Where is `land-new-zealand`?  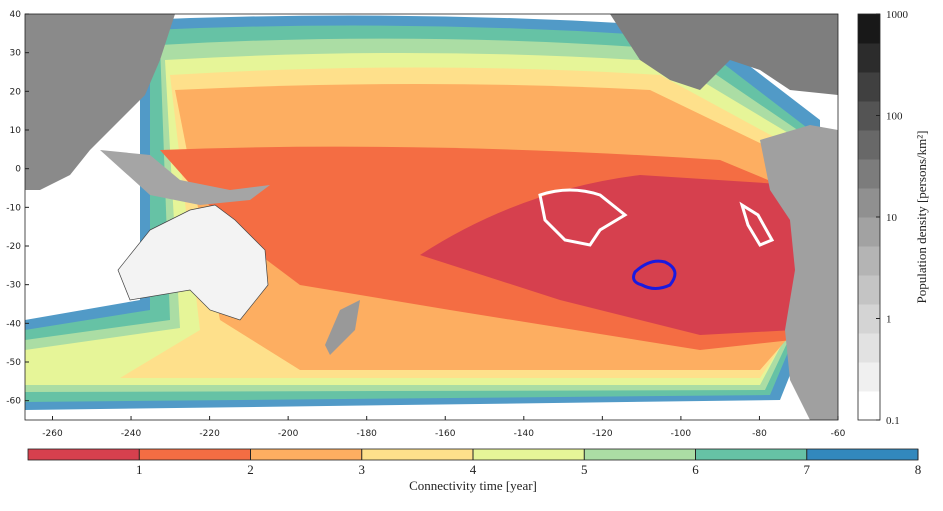 land-new-zealand is located at coordinates (342, 327).